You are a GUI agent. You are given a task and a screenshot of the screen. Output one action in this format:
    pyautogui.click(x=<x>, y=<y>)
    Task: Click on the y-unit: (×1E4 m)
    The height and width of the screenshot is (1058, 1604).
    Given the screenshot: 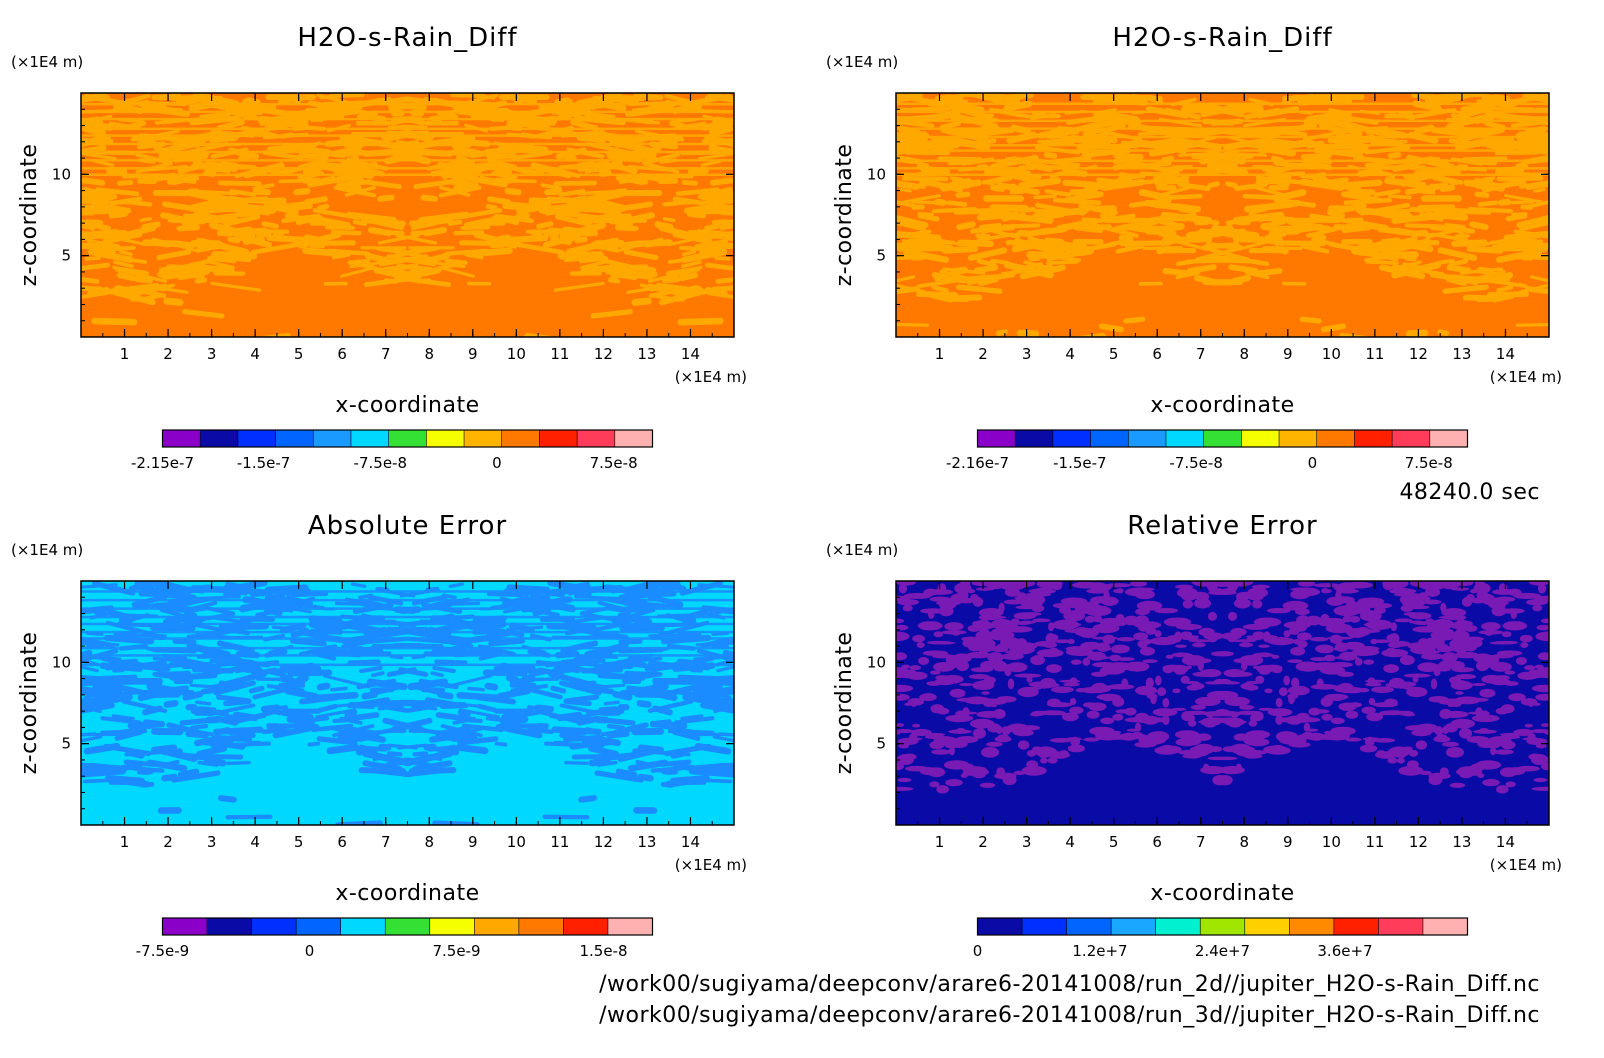 What is the action you would take?
    pyautogui.click(x=47, y=550)
    